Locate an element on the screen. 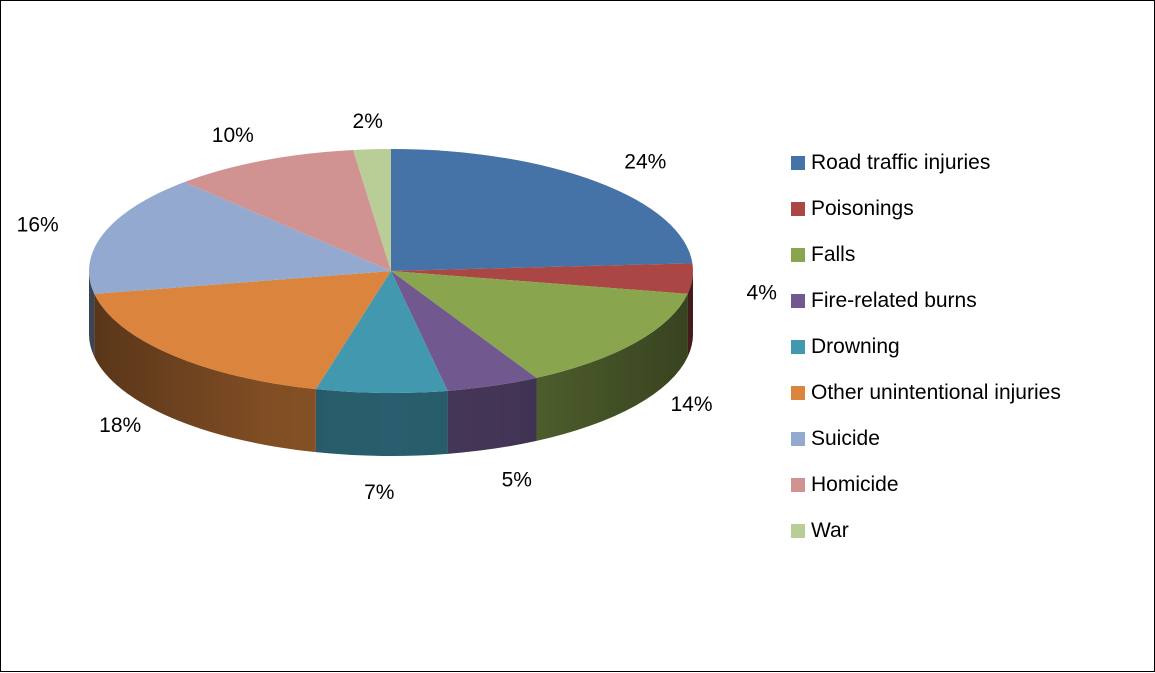 Image resolution: width=1155 pixels, height=673 pixels. pie-side-shade-suicide is located at coordinates (92, 314).